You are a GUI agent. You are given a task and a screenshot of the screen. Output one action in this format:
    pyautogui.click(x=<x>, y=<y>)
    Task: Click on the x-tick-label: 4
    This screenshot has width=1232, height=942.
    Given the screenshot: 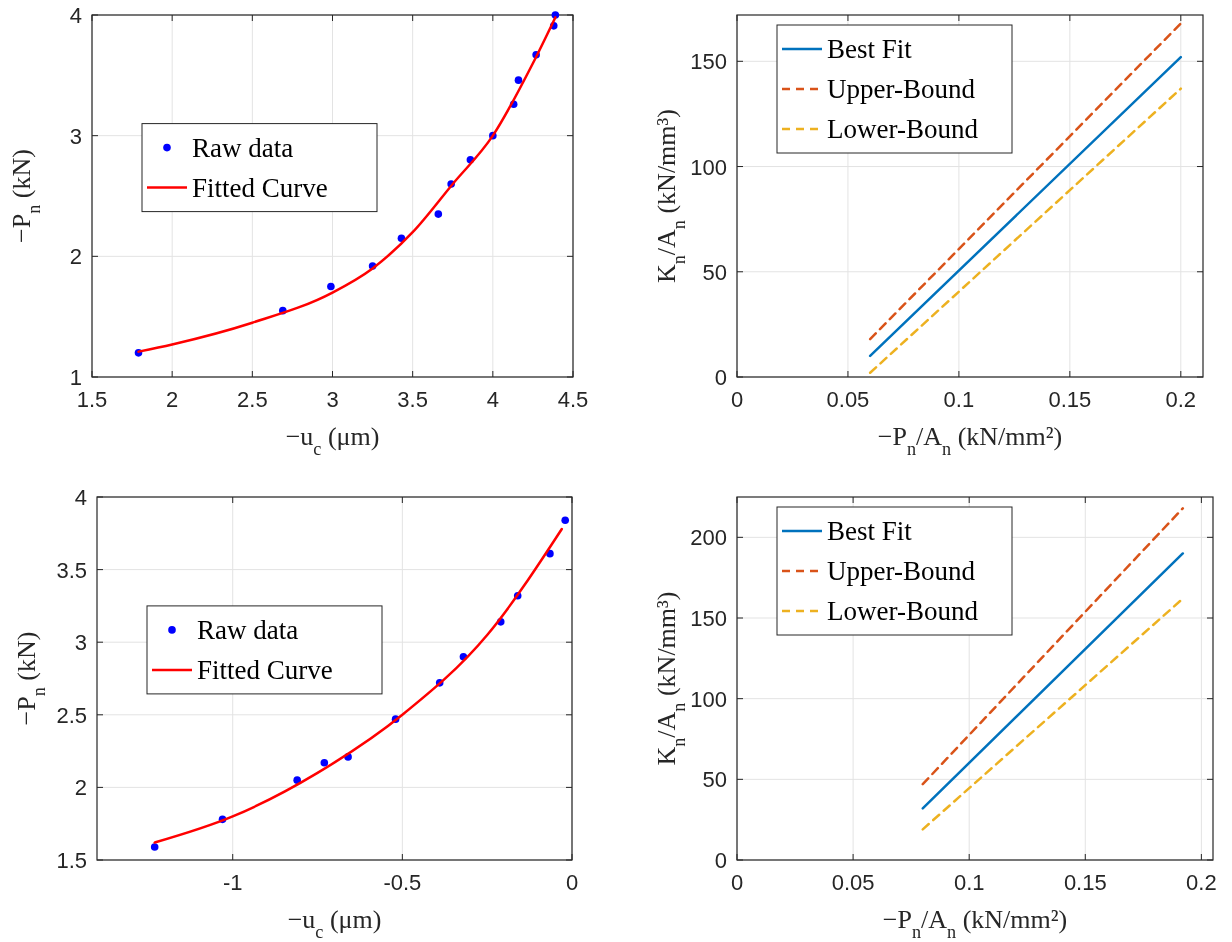 What is the action you would take?
    pyautogui.click(x=492, y=399)
    